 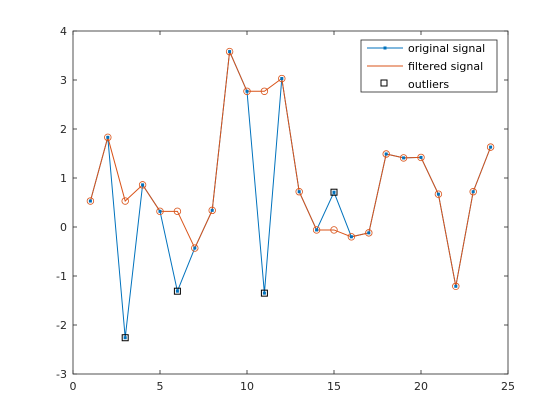 What do you see at coordinates (445, 66) in the screenshot?
I see `legend-label-filtered-signal: filtered signal` at bounding box center [445, 66].